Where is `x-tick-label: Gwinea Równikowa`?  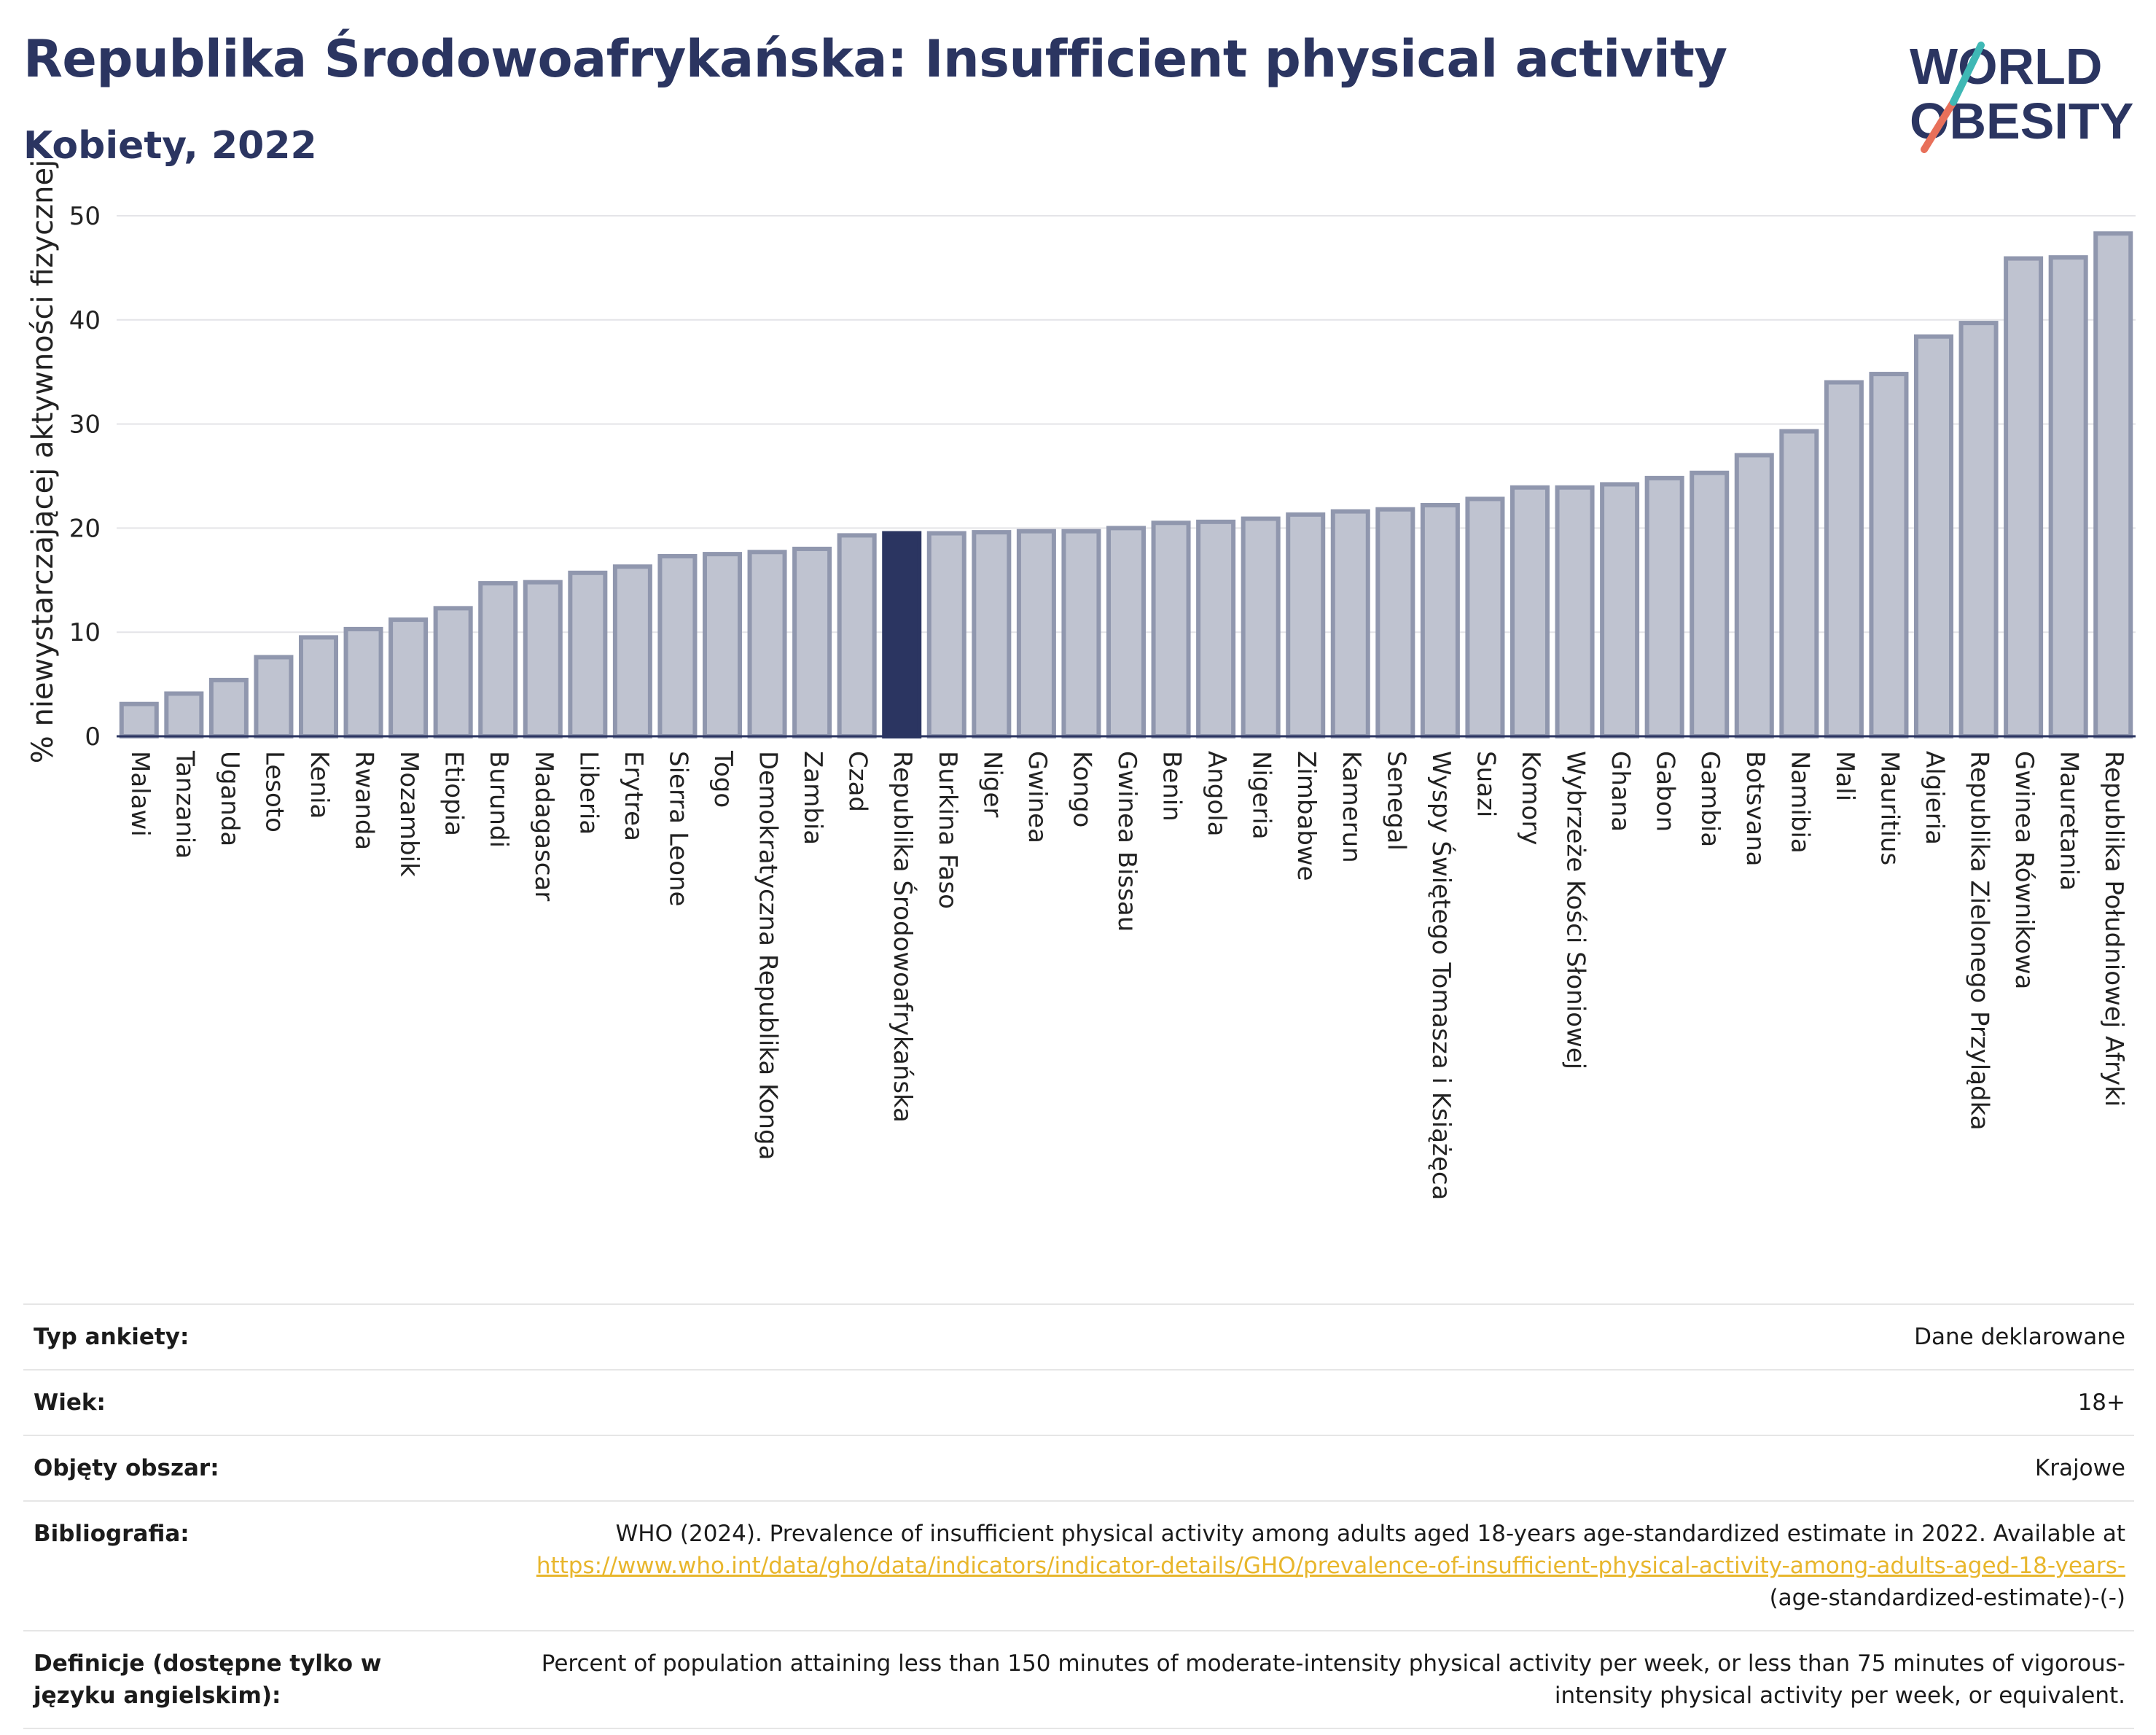
x-tick-label: Gwinea Równikowa is located at coordinates (2024, 870).